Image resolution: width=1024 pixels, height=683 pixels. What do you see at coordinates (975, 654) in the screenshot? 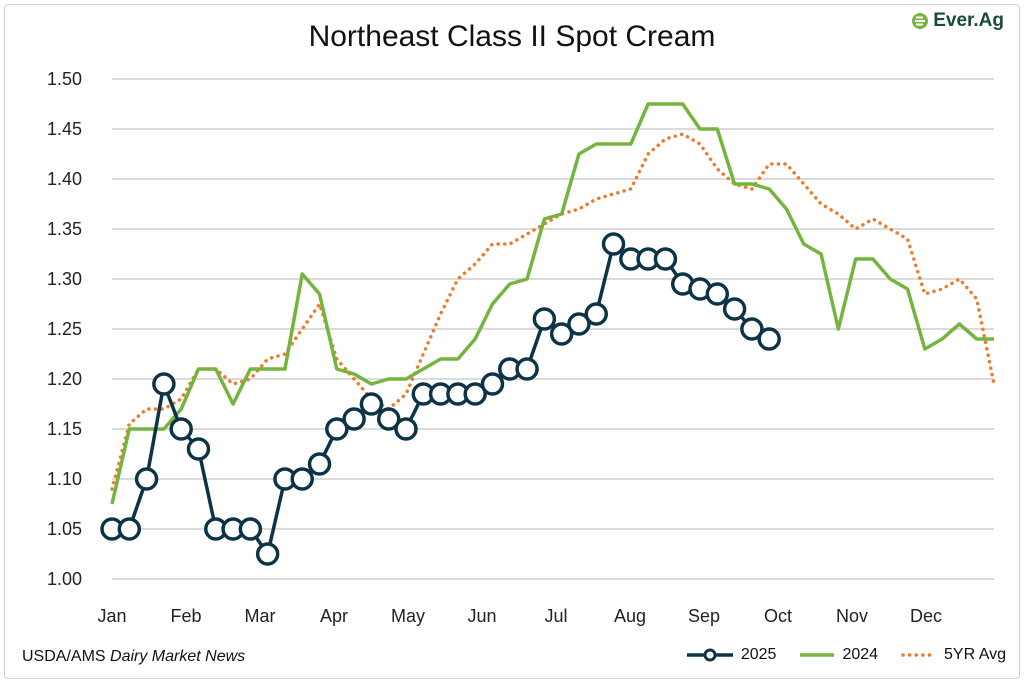
I see `legend-label: 5YR Avg` at bounding box center [975, 654].